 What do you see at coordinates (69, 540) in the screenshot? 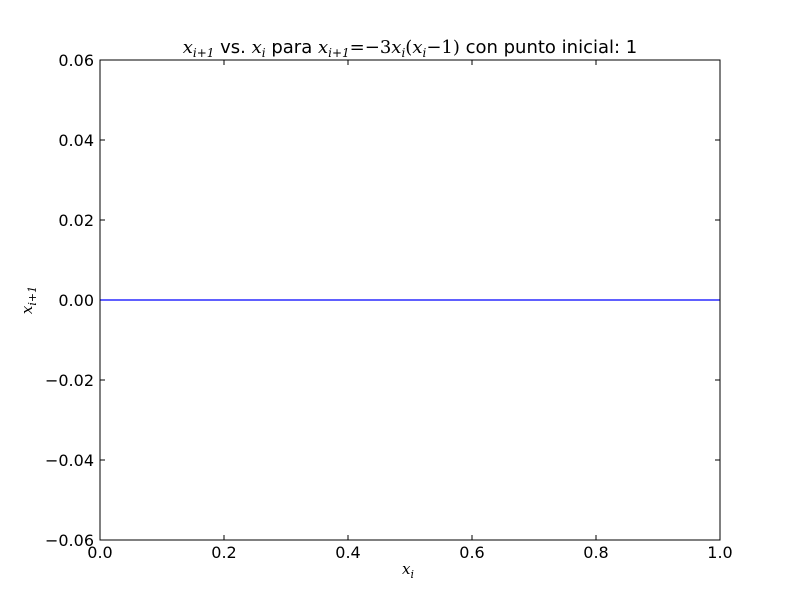
I see `y-tick-label: −0.06` at bounding box center [69, 540].